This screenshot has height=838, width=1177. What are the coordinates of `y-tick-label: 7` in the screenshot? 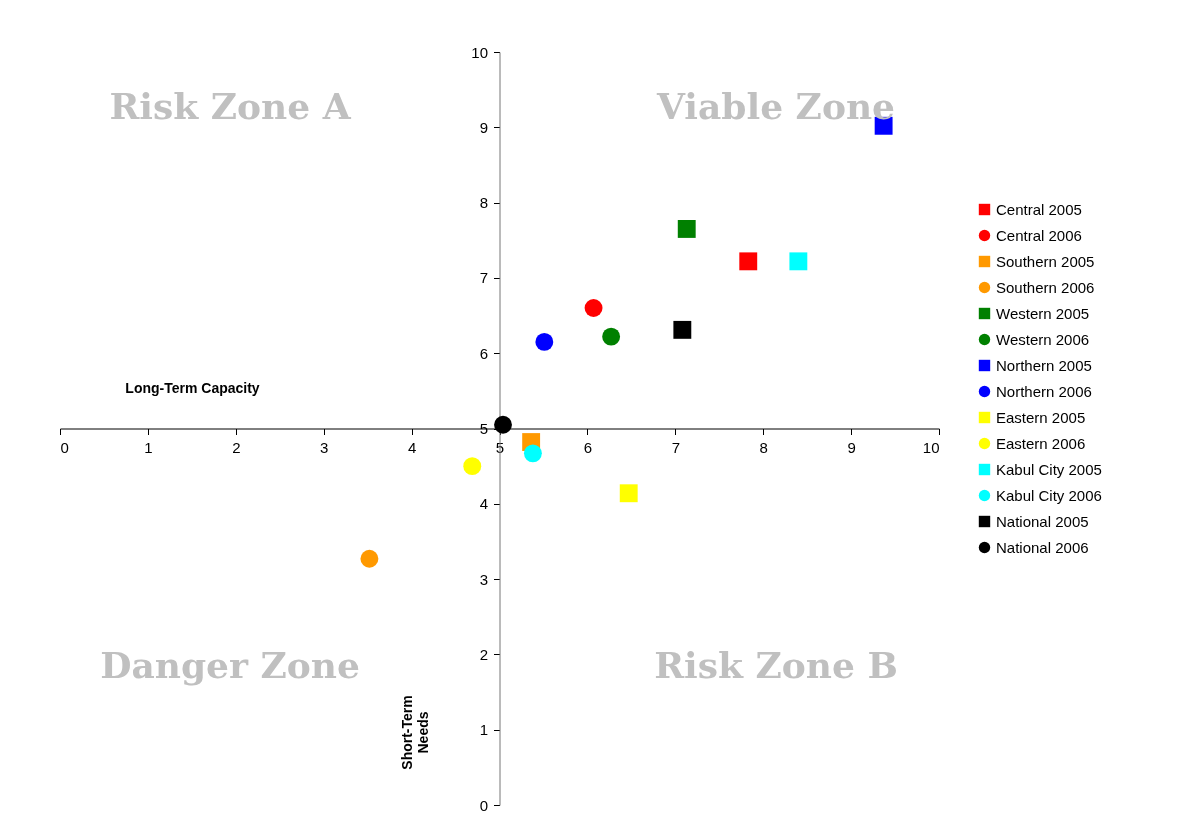 It's located at (483, 278).